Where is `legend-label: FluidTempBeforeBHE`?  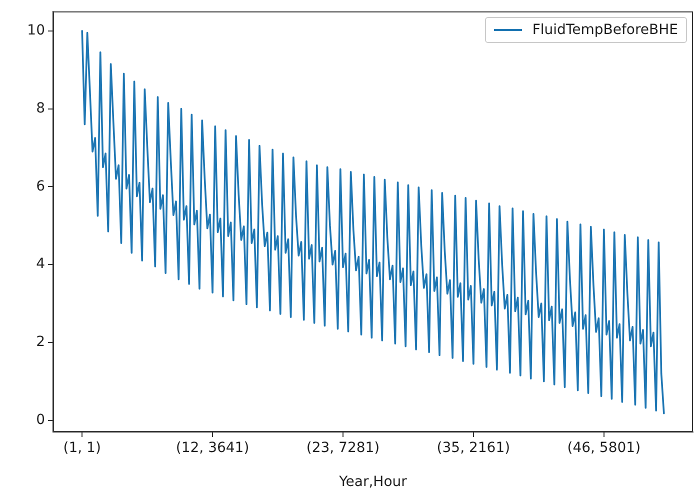
legend-label: FluidTempBeforeBHE is located at coordinates (605, 30).